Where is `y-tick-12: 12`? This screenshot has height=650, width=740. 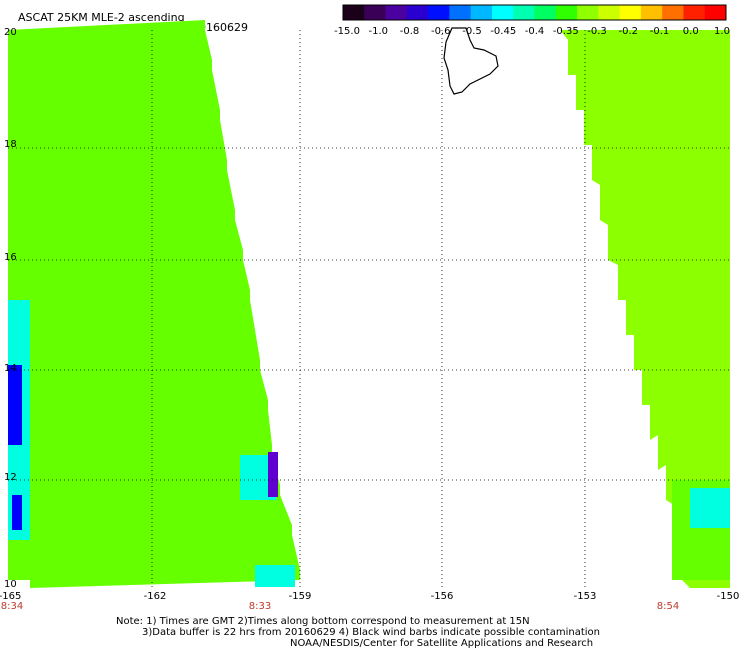
y-tick-12: 12 is located at coordinates (10, 477).